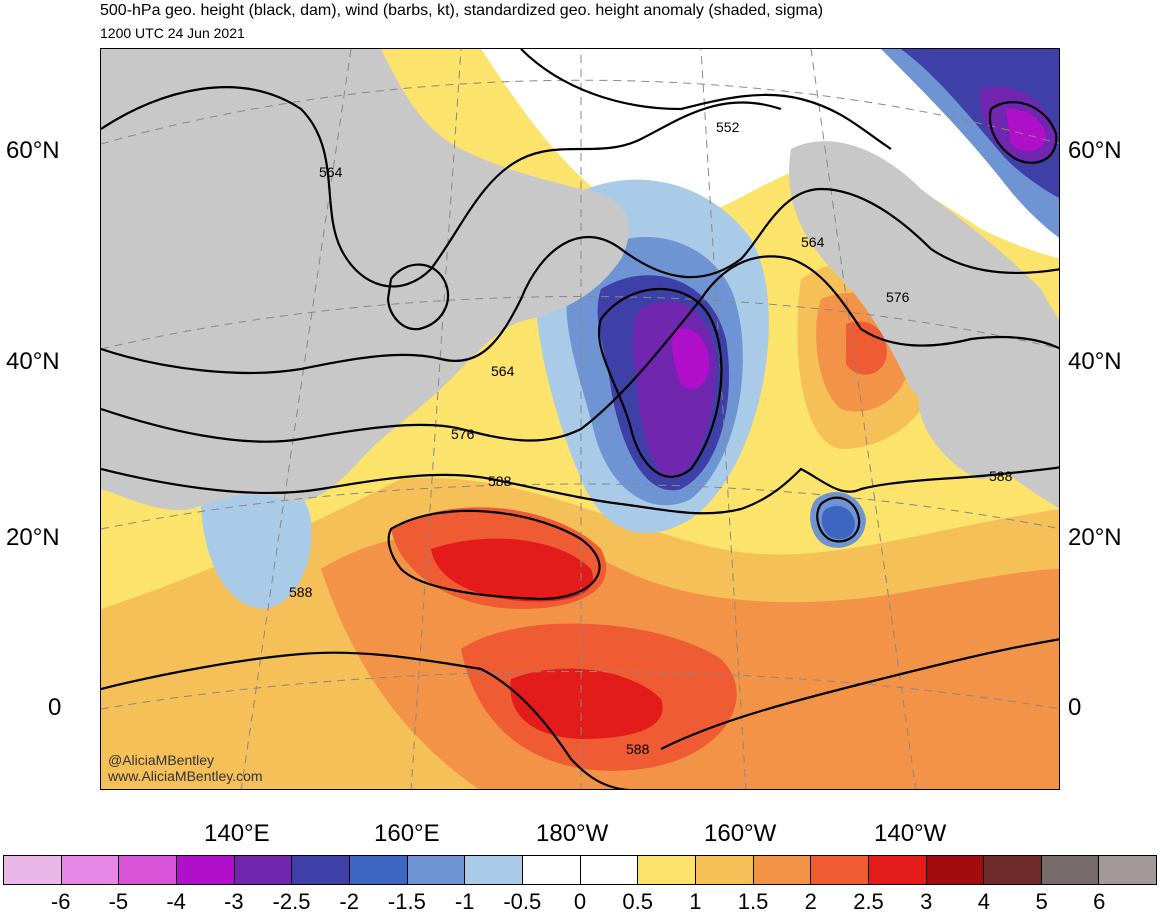 This screenshot has height=915, width=1160. I want to click on graticule-160e, so click(436, 419).